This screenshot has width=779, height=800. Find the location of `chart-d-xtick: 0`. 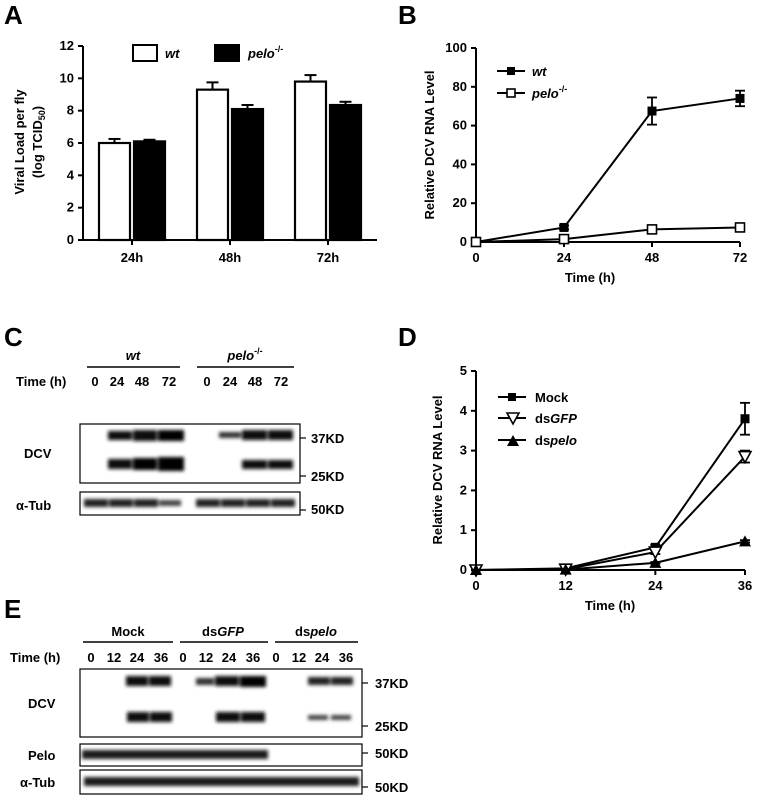

chart-d-xtick: 0 is located at coordinates (475, 585).